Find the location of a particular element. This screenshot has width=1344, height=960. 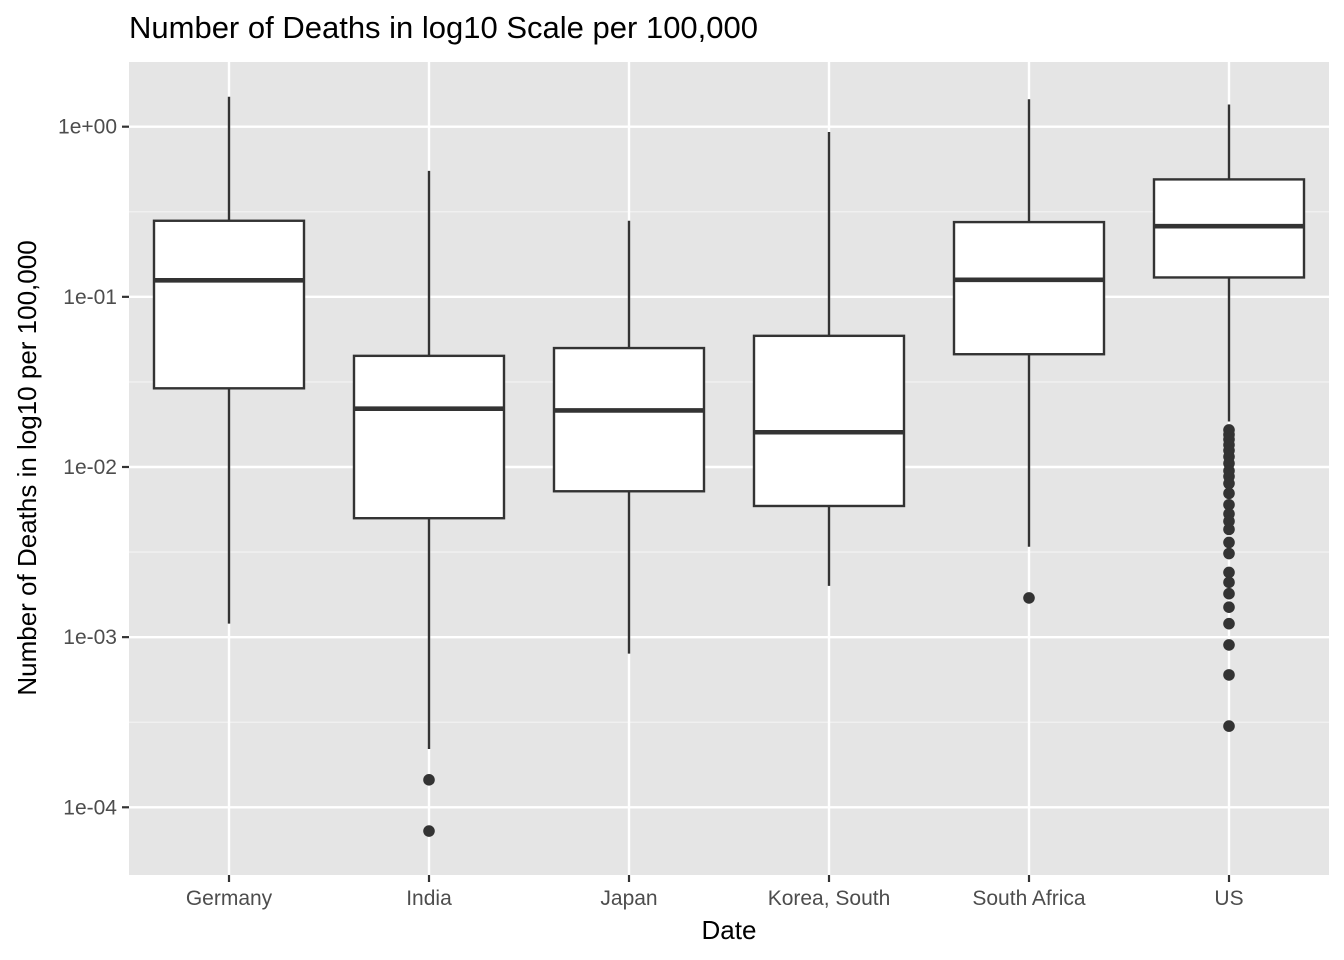

x-tick-label: India is located at coordinates (429, 898).